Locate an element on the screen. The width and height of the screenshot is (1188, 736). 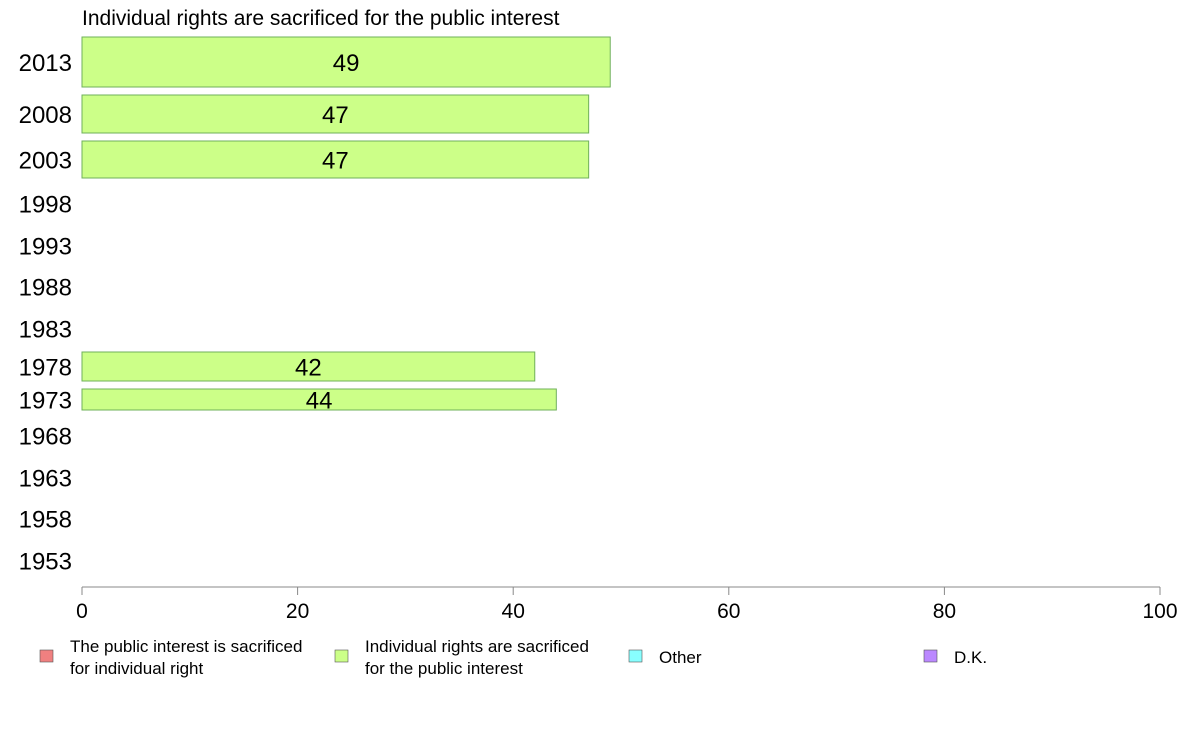
bar-value-label-2008: 47 is located at coordinates (335, 115).